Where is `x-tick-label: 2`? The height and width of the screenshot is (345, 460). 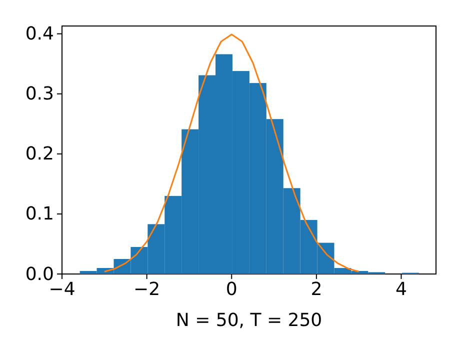 x-tick-label: 2 is located at coordinates (316, 289).